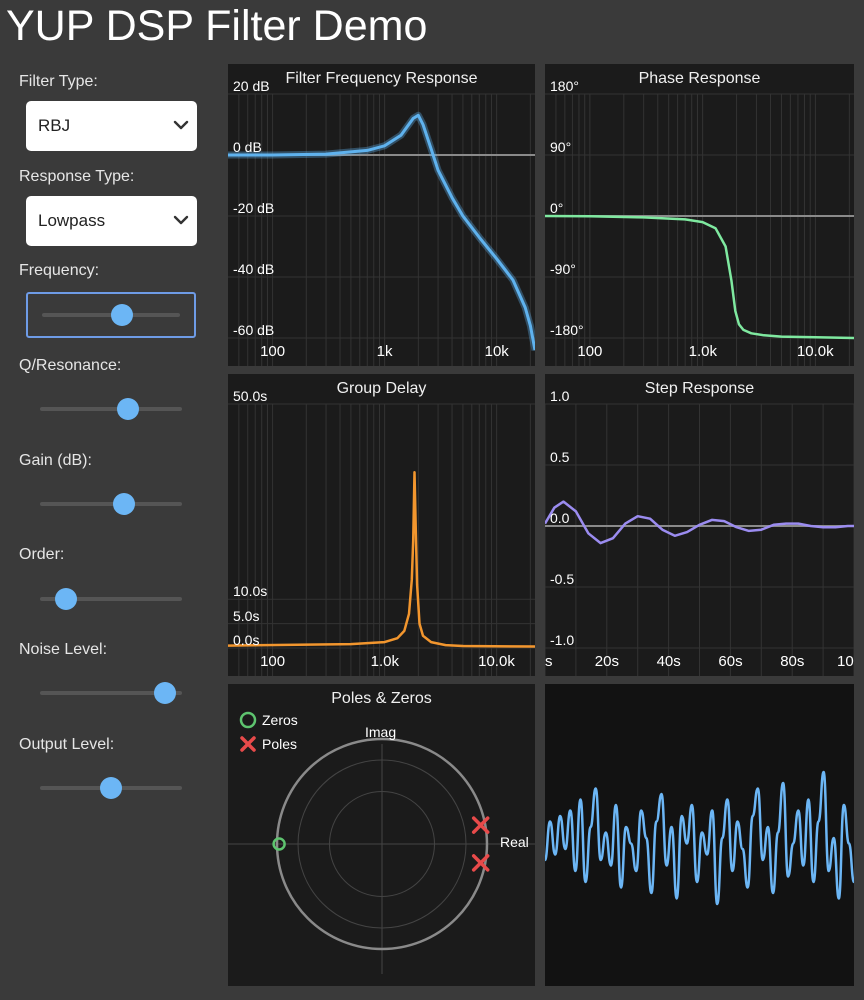 This screenshot has width=864, height=1000. Describe the element at coordinates (248, 720) in the screenshot. I see `circle-icon` at that location.